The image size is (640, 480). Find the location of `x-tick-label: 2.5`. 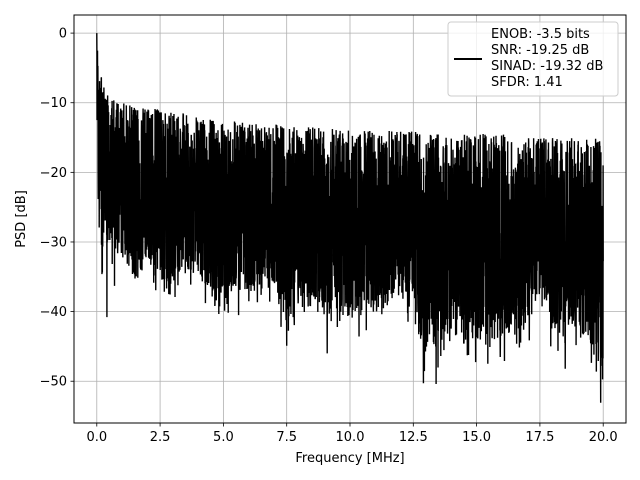

x-tick-label: 2.5 is located at coordinates (160, 437).